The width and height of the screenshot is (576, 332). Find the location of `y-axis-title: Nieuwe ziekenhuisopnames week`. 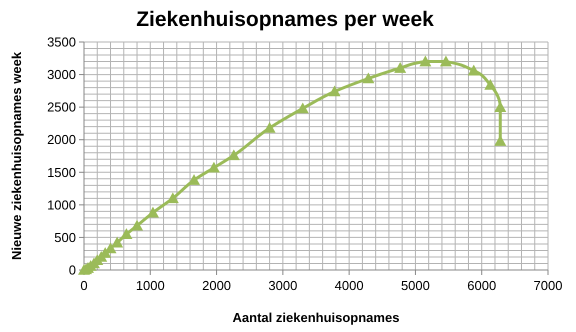

y-axis-title: Nieuwe ziekenhuisopnames week is located at coordinates (16, 155).